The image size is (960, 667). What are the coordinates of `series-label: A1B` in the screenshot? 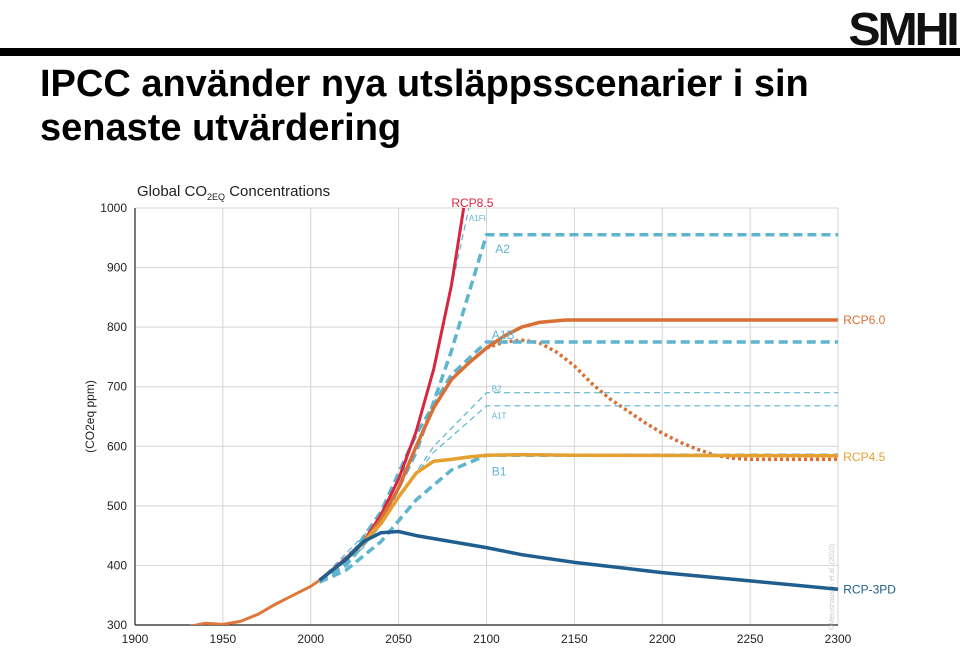 It's located at (503, 335).